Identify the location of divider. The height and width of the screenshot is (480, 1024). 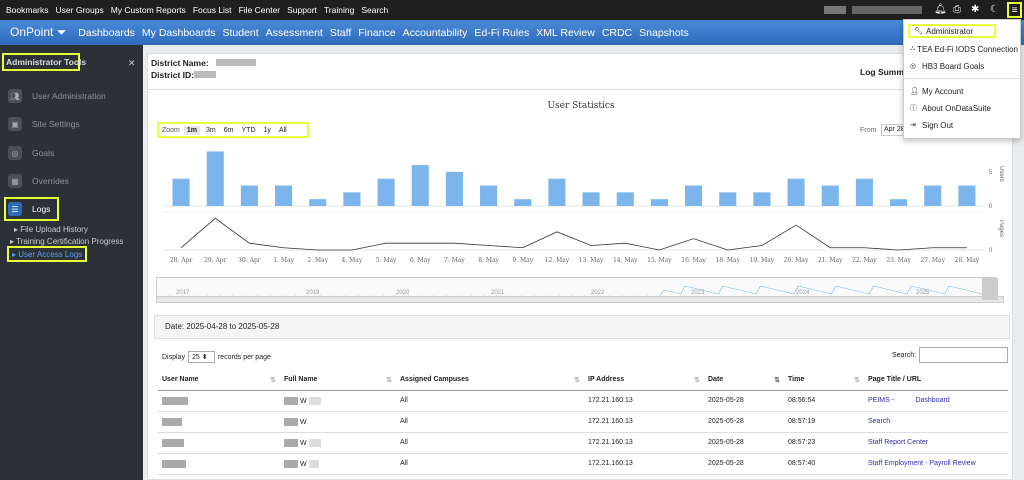
(581, 89).